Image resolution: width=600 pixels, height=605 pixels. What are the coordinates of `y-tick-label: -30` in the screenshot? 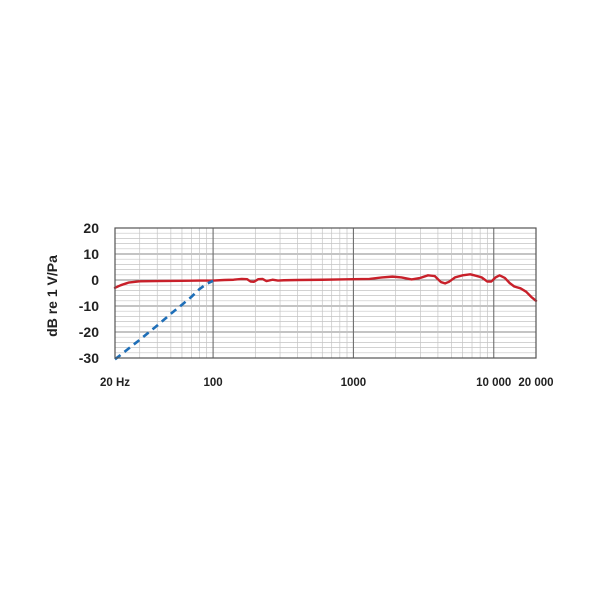 It's located at (89, 358).